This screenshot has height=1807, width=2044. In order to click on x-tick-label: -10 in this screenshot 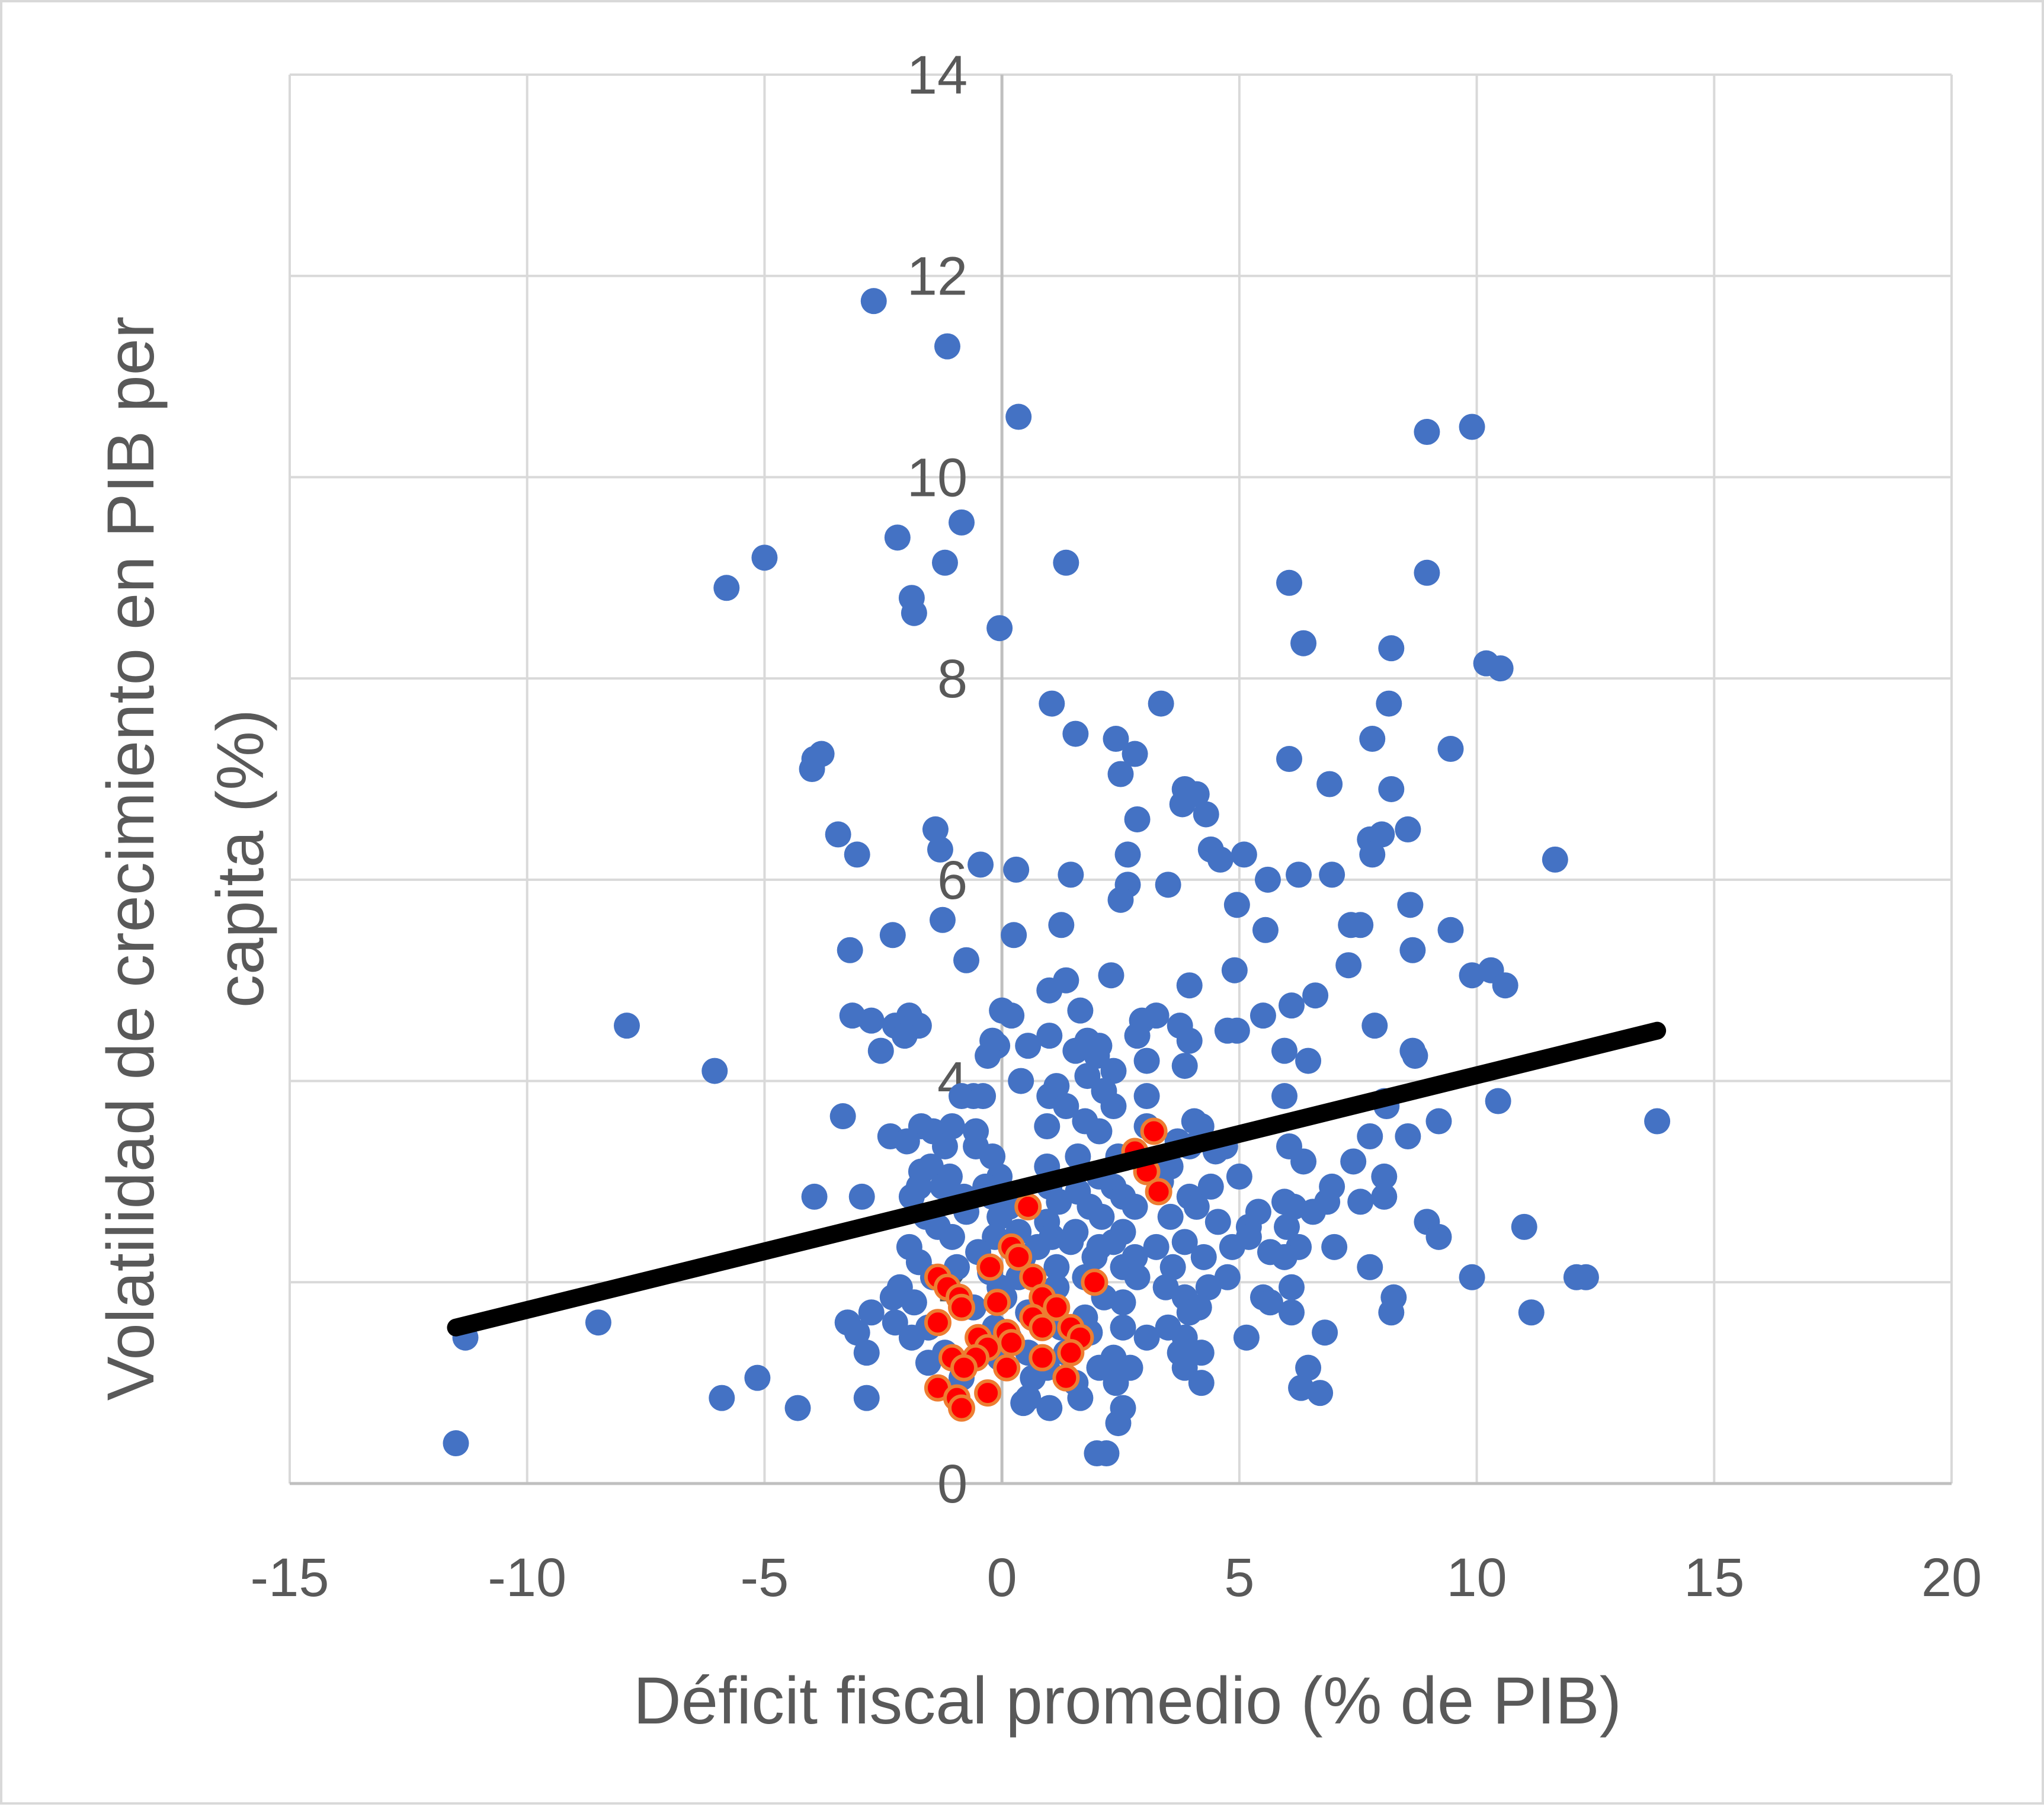, I will do `click(527, 1578)`.